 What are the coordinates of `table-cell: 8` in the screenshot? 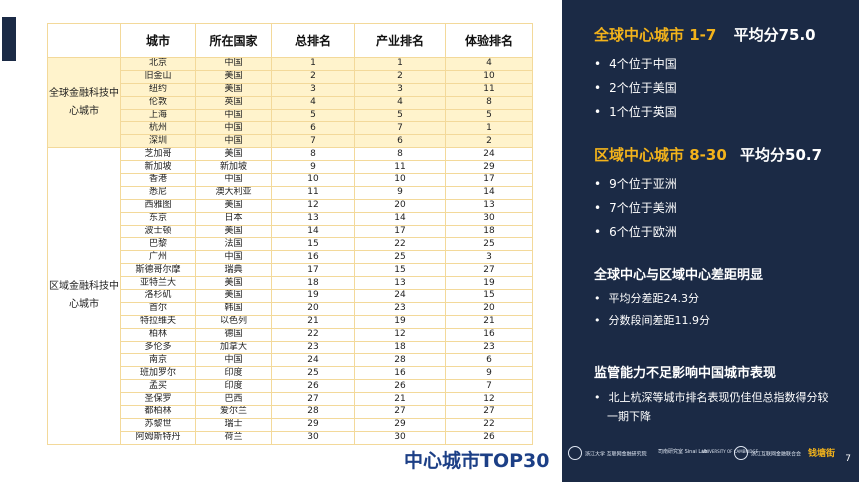 It's located at (313, 154).